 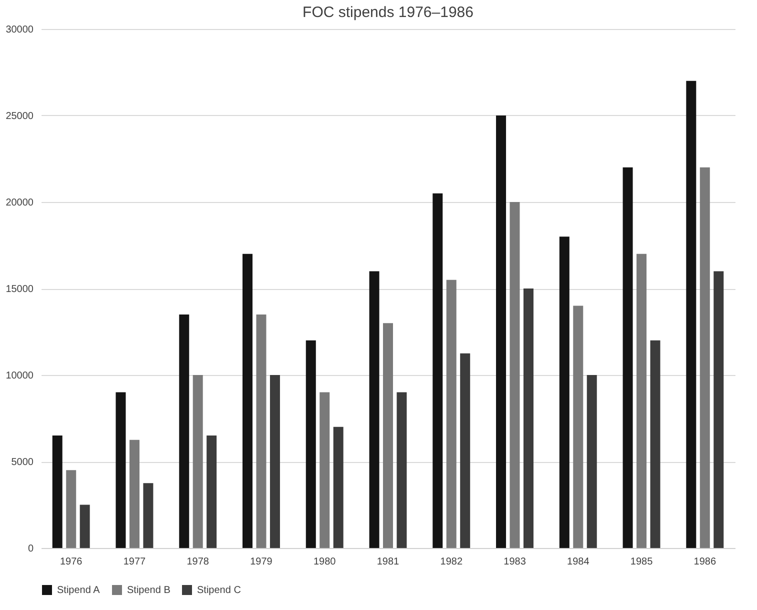 What do you see at coordinates (705, 562) in the screenshot?
I see `x-tick-label: 1986` at bounding box center [705, 562].